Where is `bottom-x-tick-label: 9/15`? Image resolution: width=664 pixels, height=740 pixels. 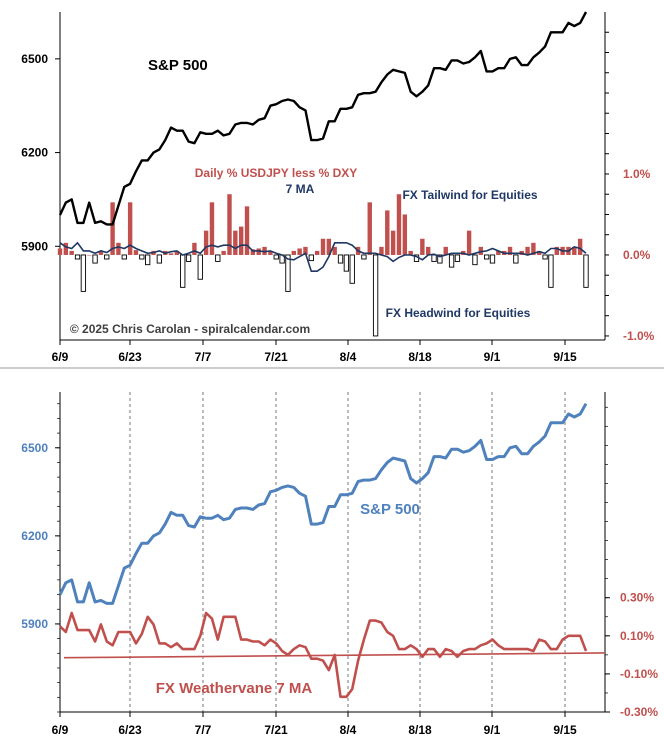
bottom-x-tick-label: 9/15 is located at coordinates (565, 730).